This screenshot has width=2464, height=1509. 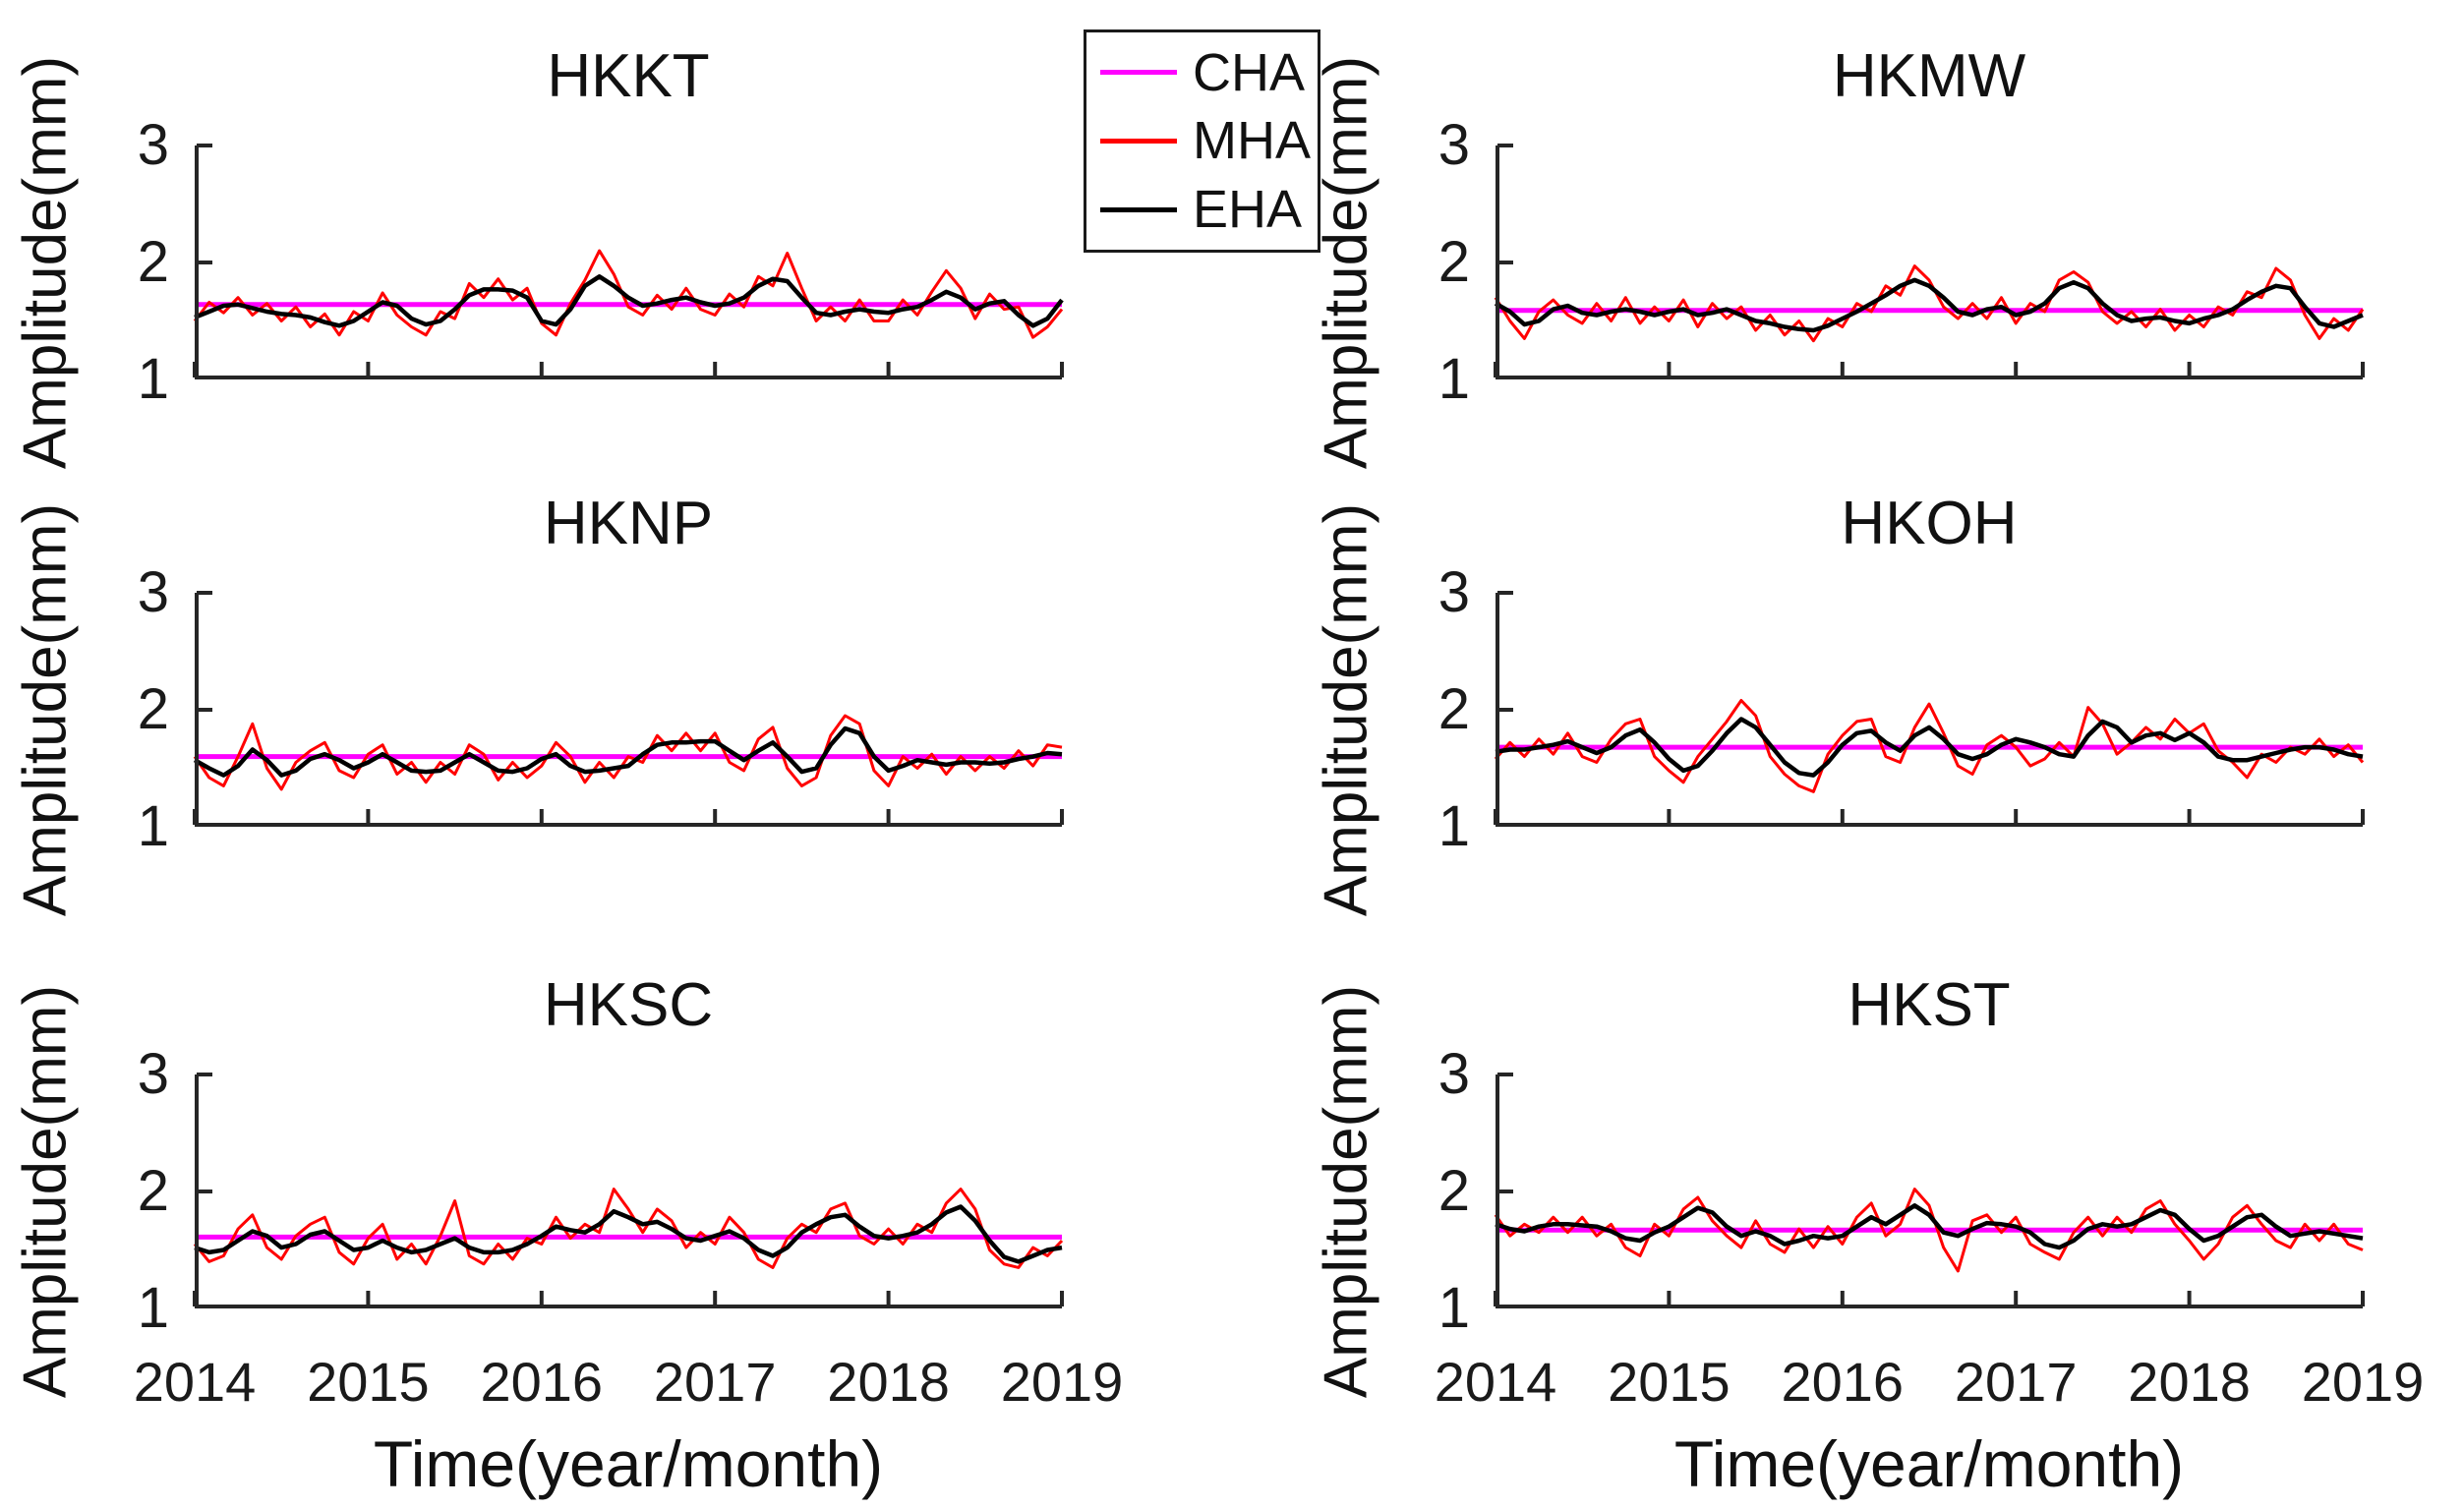 I want to click on cha-line-sample, so click(x=1138, y=73).